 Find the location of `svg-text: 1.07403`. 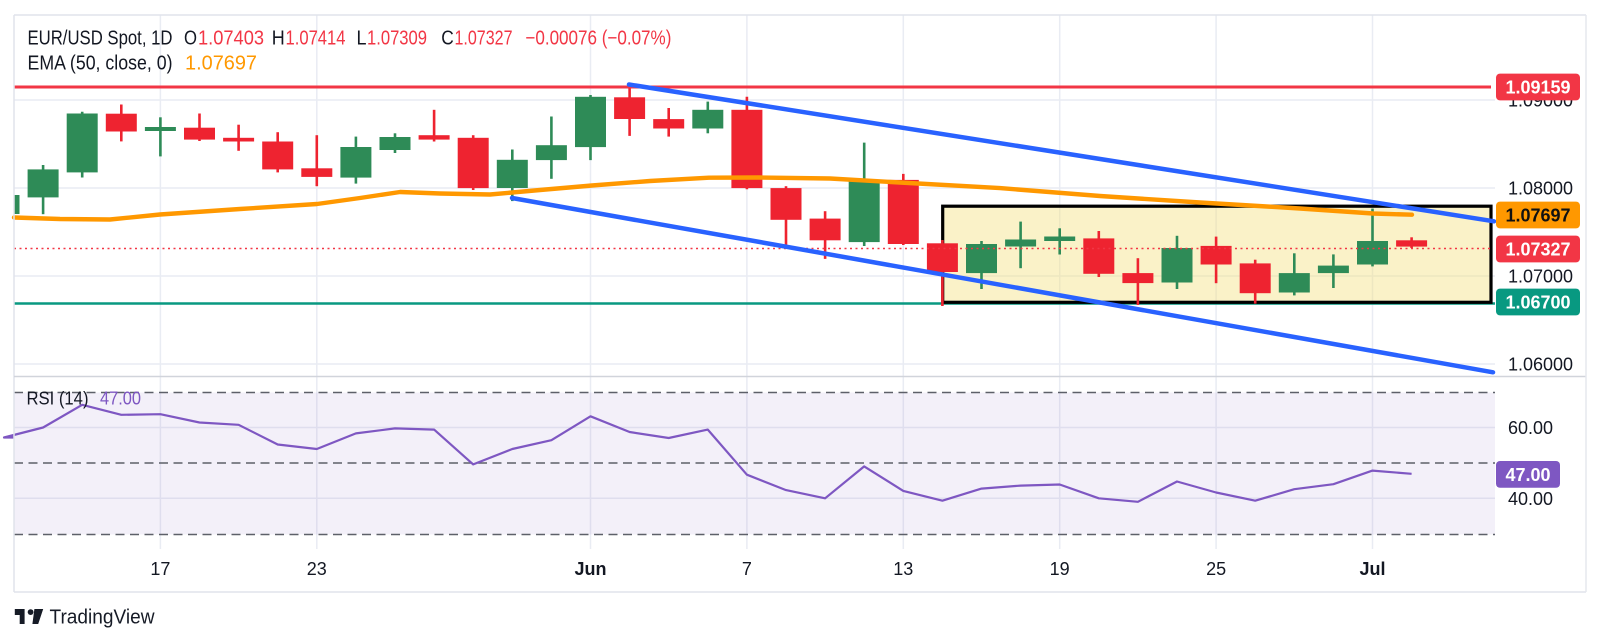

svg-text: 1.07403 is located at coordinates (231, 39).